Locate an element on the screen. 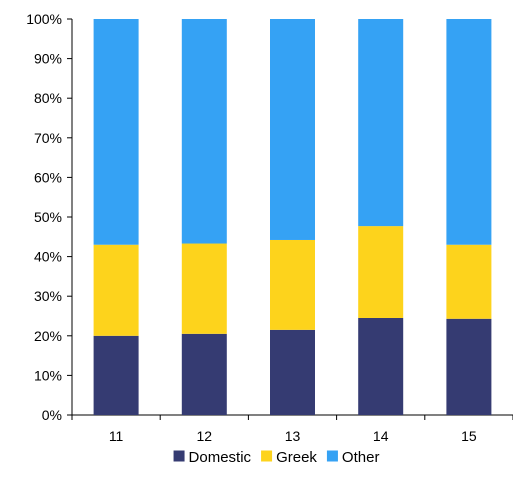 This screenshot has width=513, height=487. y-tick-label: 50% is located at coordinates (48, 217).